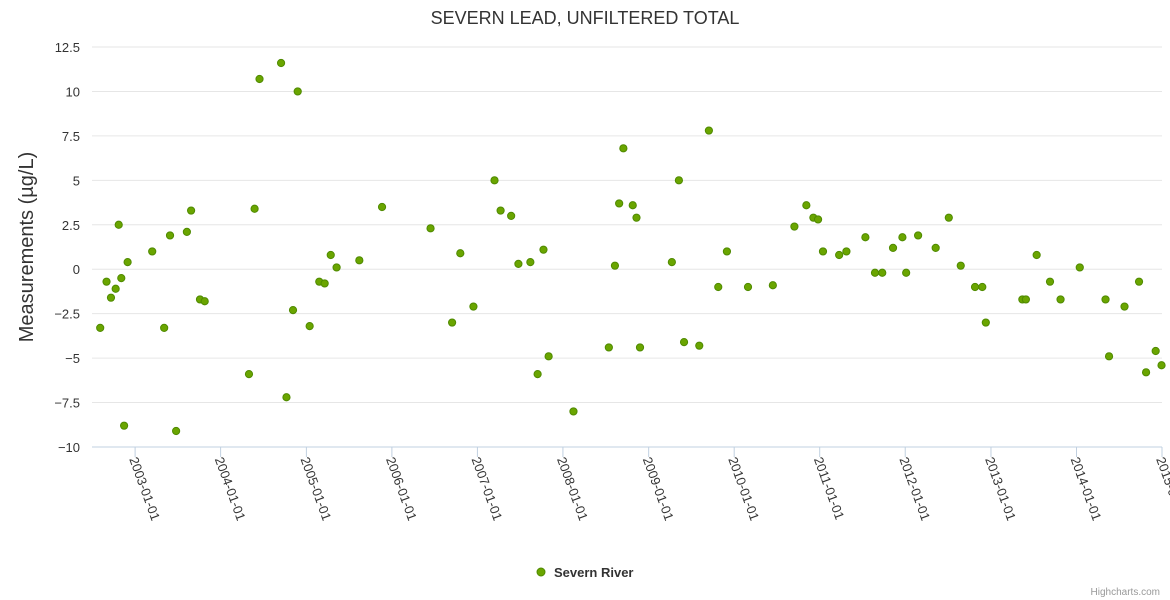 The height and width of the screenshot is (600, 1170). I want to click on x-tick-label: 2011-01-01, so click(829, 488).